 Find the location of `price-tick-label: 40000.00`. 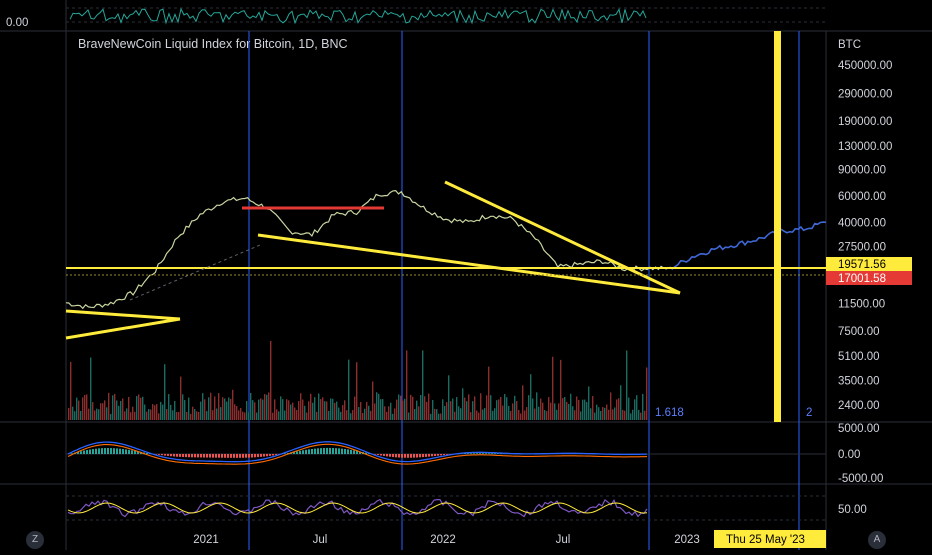

price-tick-label: 40000.00 is located at coordinates (862, 223).